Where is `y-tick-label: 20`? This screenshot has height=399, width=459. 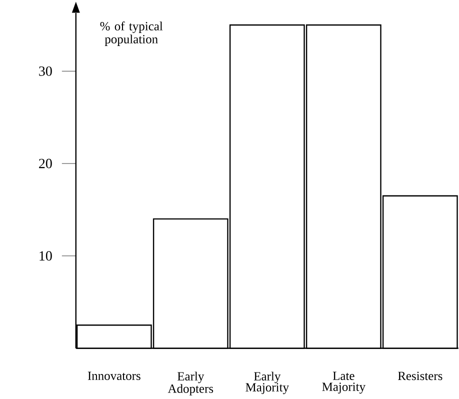
y-tick-label: 20 is located at coordinates (45, 163).